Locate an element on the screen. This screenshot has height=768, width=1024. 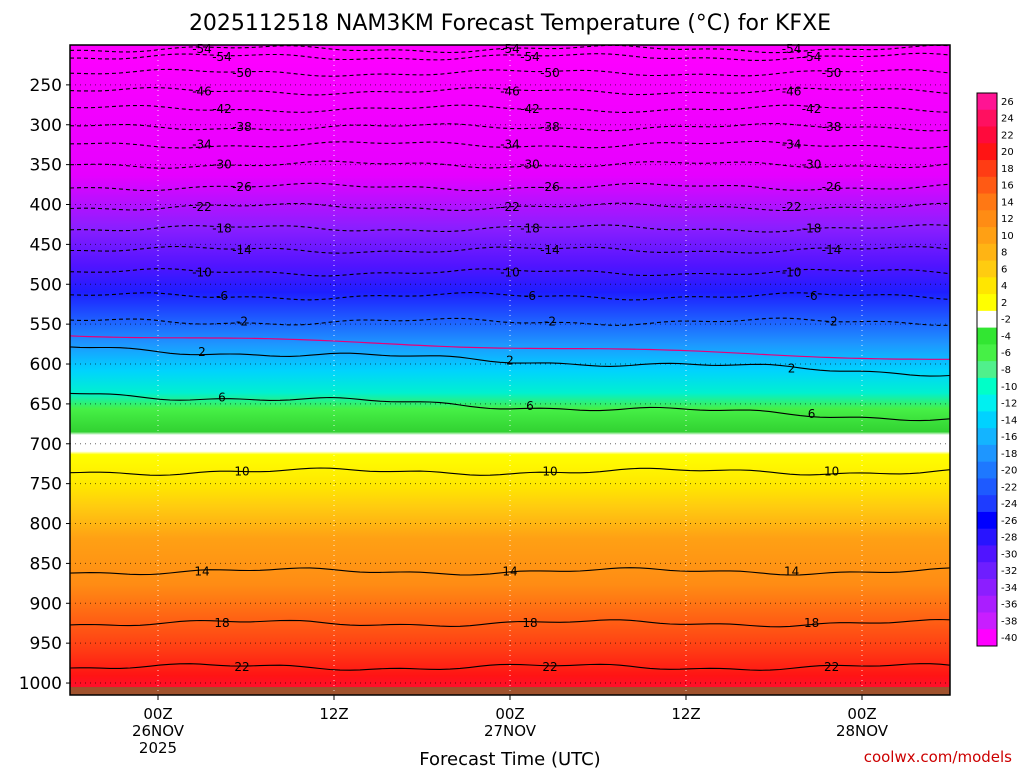
y-tick-label: 400 is located at coordinates (46, 206).